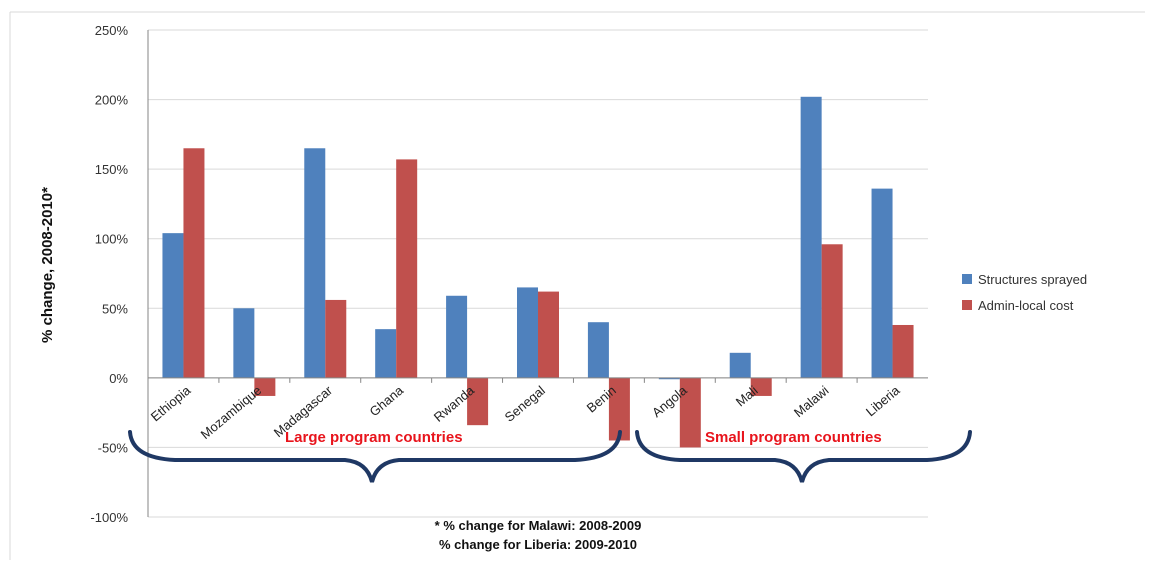 The width and height of the screenshot is (1151, 564). Describe the element at coordinates (113, 447) in the screenshot. I see `y-tick-label: -50%` at that location.